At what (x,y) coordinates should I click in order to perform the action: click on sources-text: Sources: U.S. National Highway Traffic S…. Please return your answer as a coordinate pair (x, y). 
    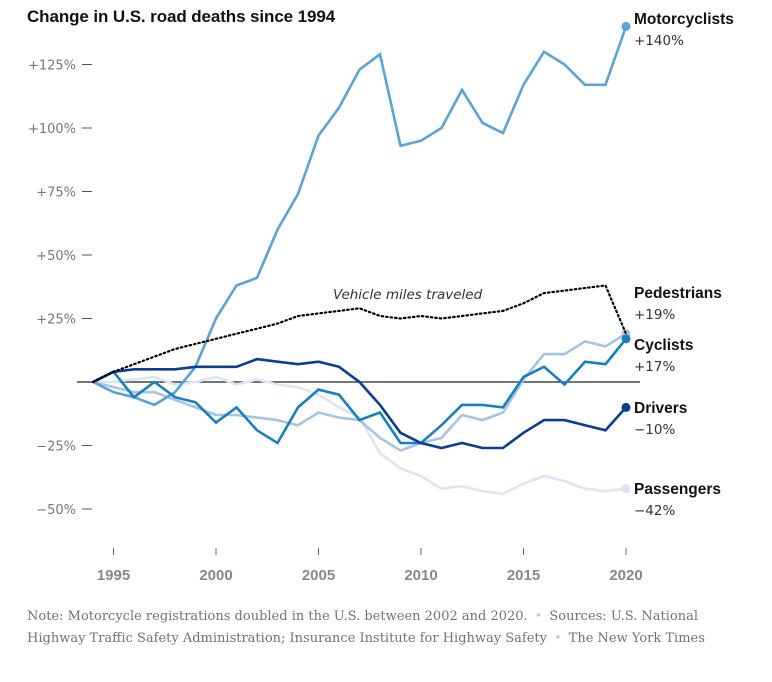
    Looking at the image, I should click on (363, 627).